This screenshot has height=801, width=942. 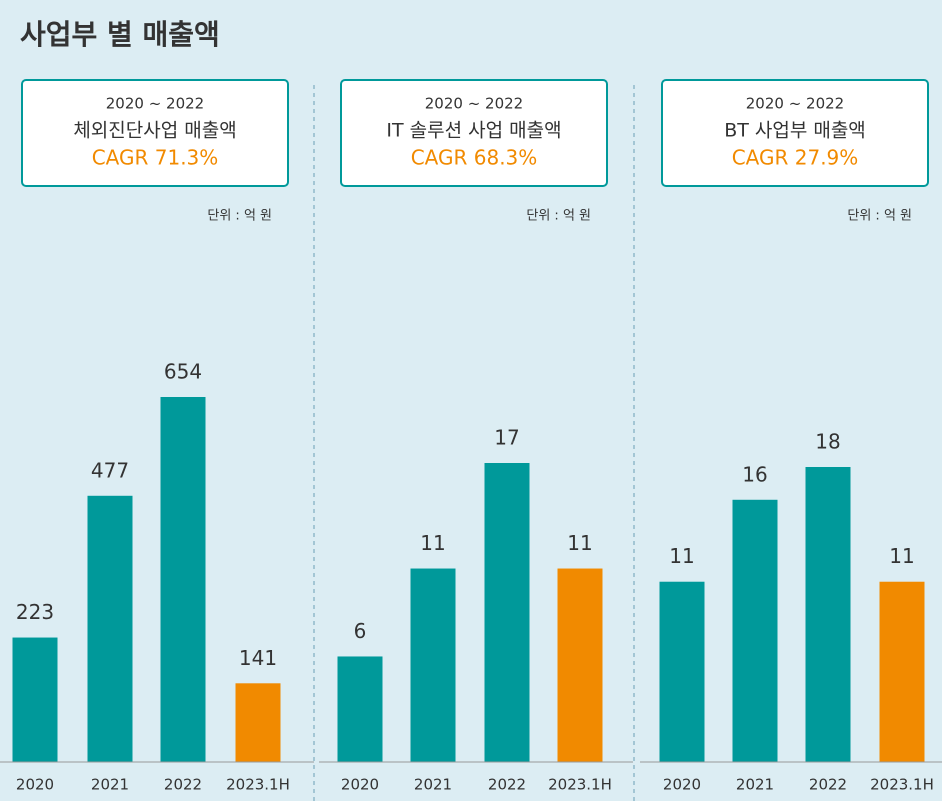 I want to click on segment-name: BT 사업부 매출액, so click(x=795, y=131).